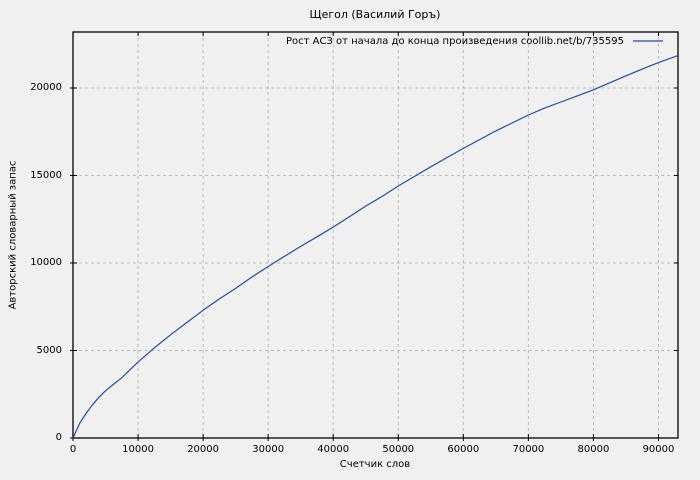 The width and height of the screenshot is (700, 480). Describe the element at coordinates (203, 449) in the screenshot. I see `x-tick-label: 20000` at that location.